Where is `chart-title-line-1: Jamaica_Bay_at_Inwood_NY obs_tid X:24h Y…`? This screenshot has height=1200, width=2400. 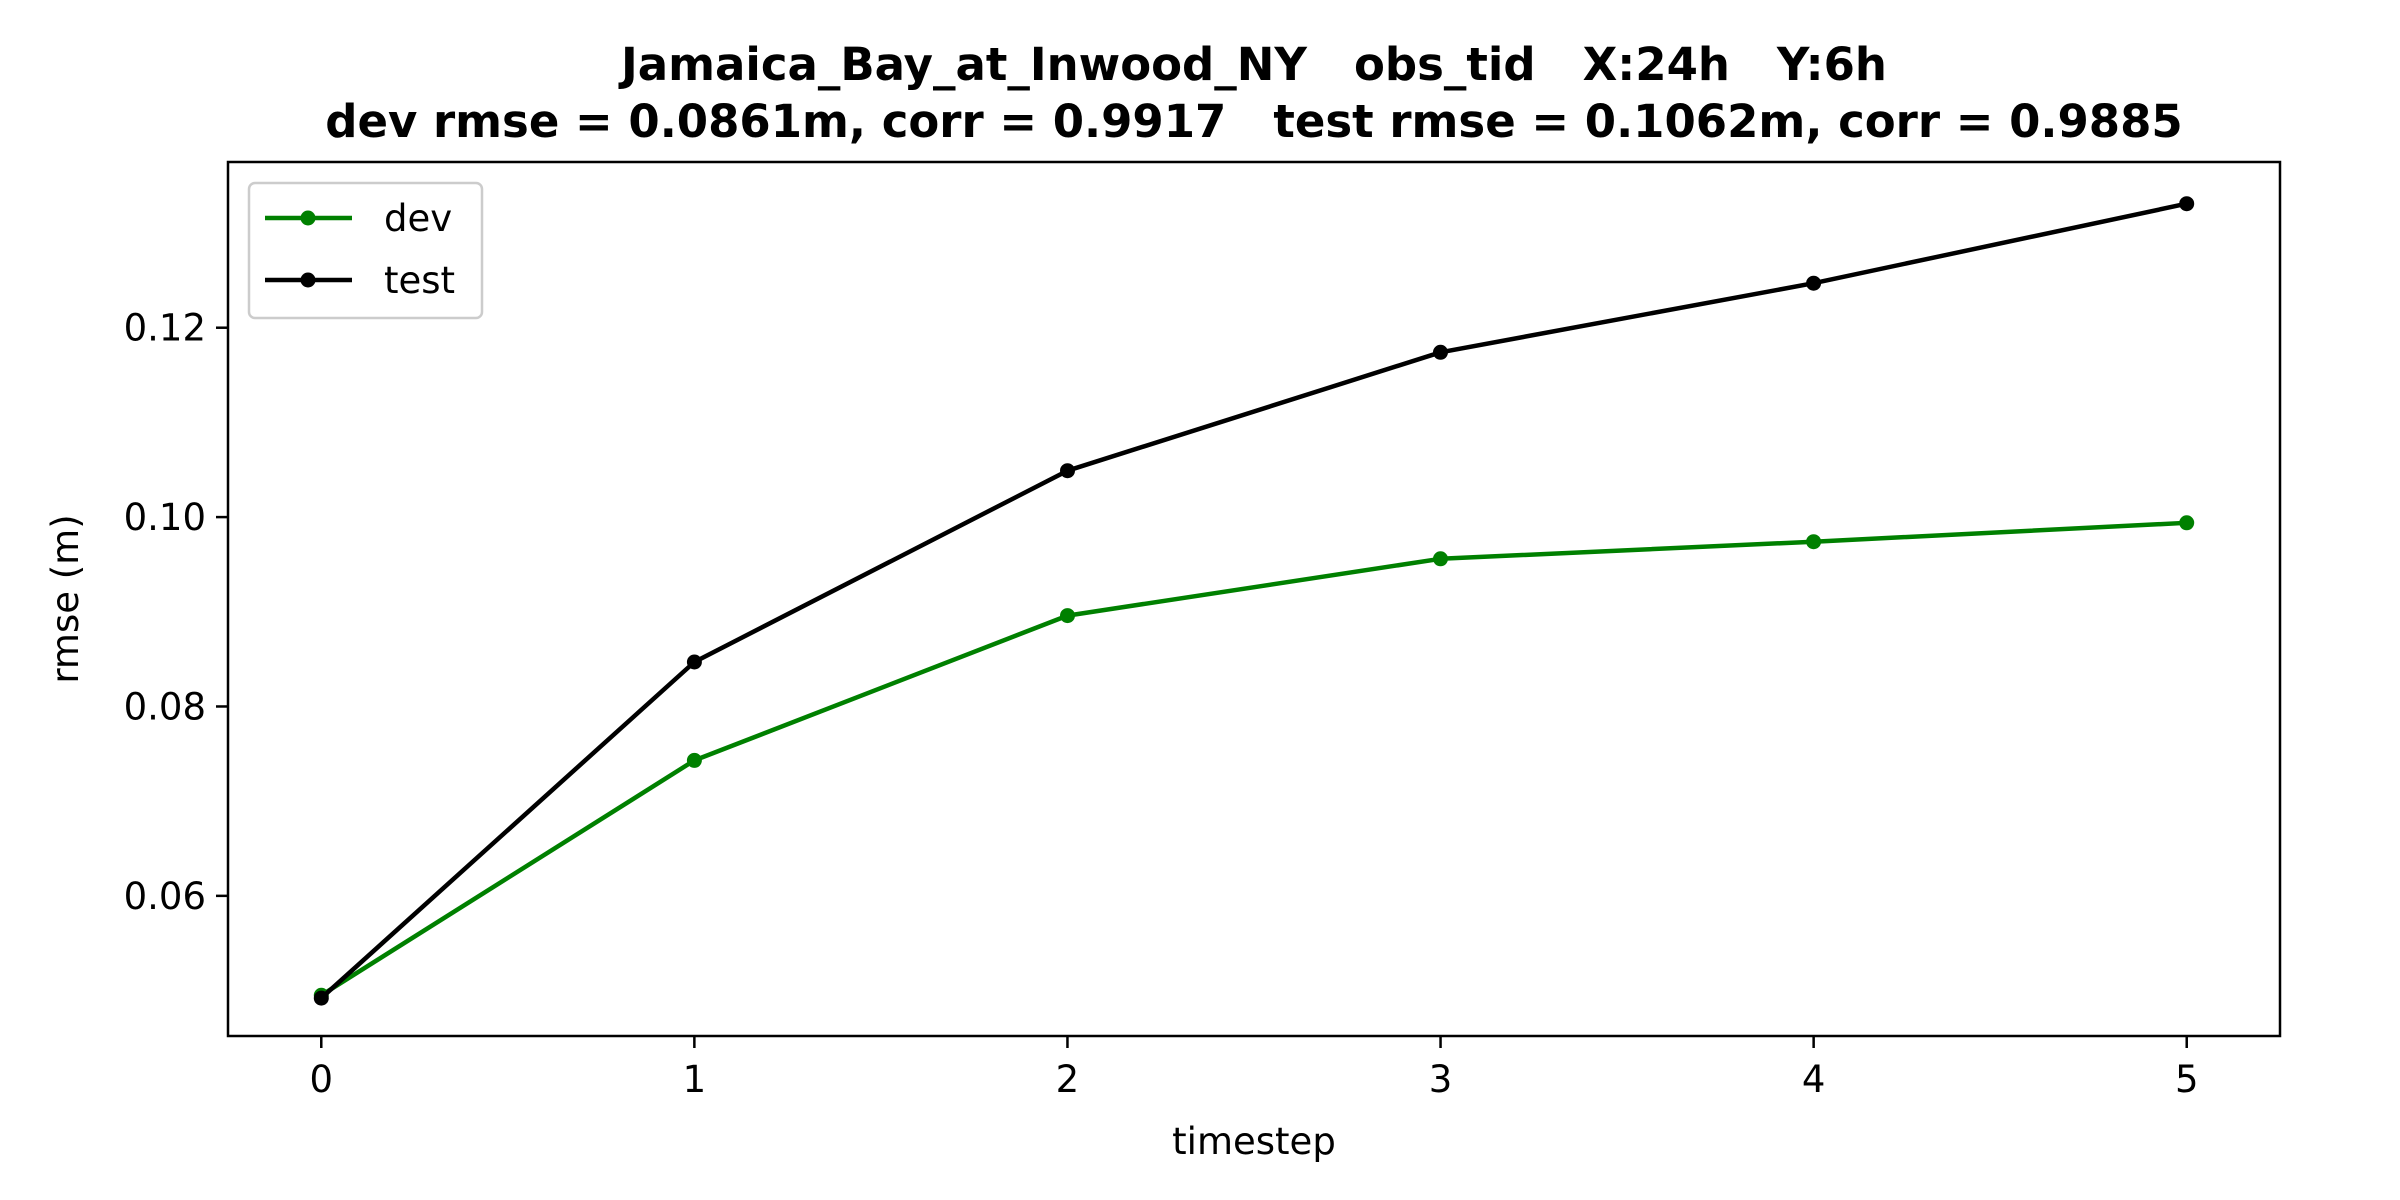
chart-title-line-1: Jamaica_Bay_at_Inwood_NY obs_tid X:24h Y… is located at coordinates (1252, 64).